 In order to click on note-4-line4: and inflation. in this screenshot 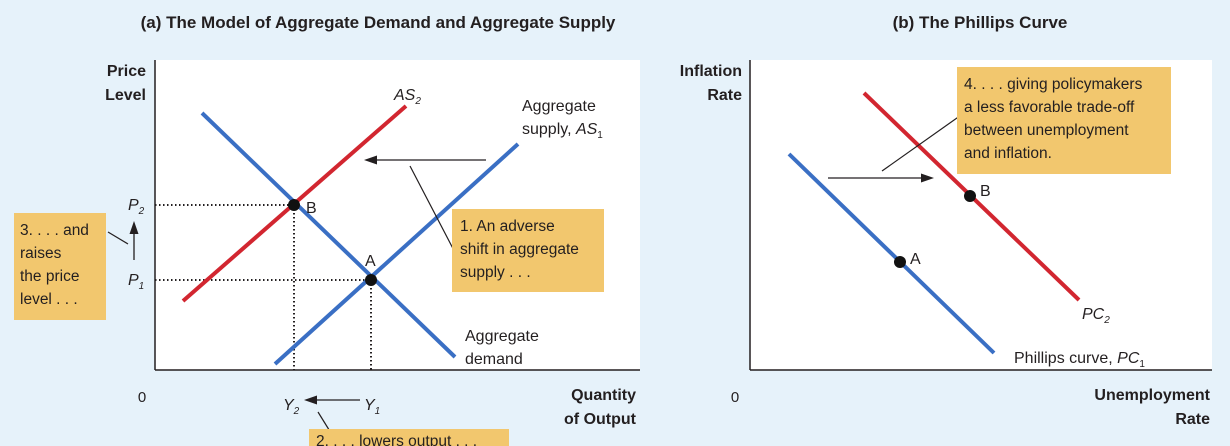, I will do `click(1008, 153)`.